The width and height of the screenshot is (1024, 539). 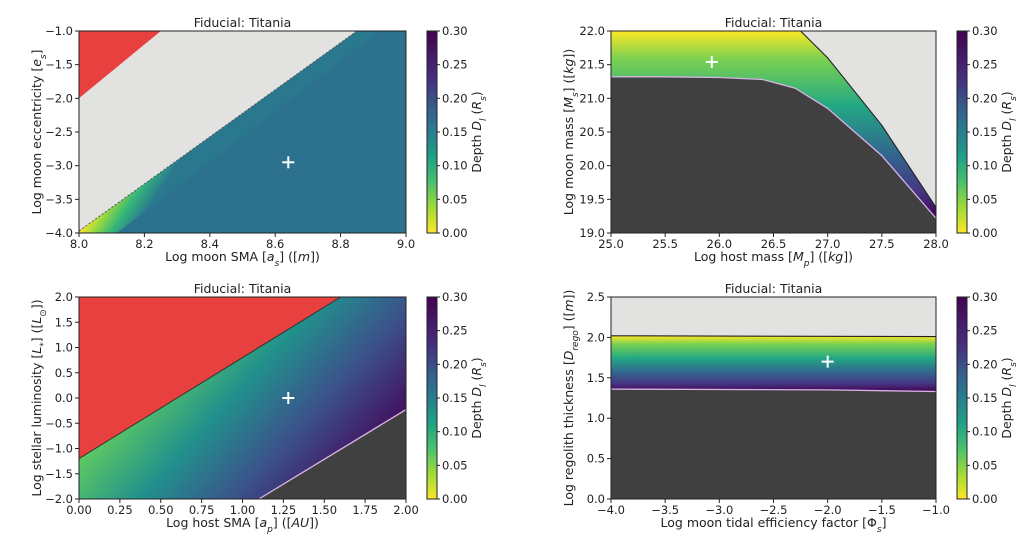 I want to click on x-tick-label: −1.5, so click(x=882, y=510).